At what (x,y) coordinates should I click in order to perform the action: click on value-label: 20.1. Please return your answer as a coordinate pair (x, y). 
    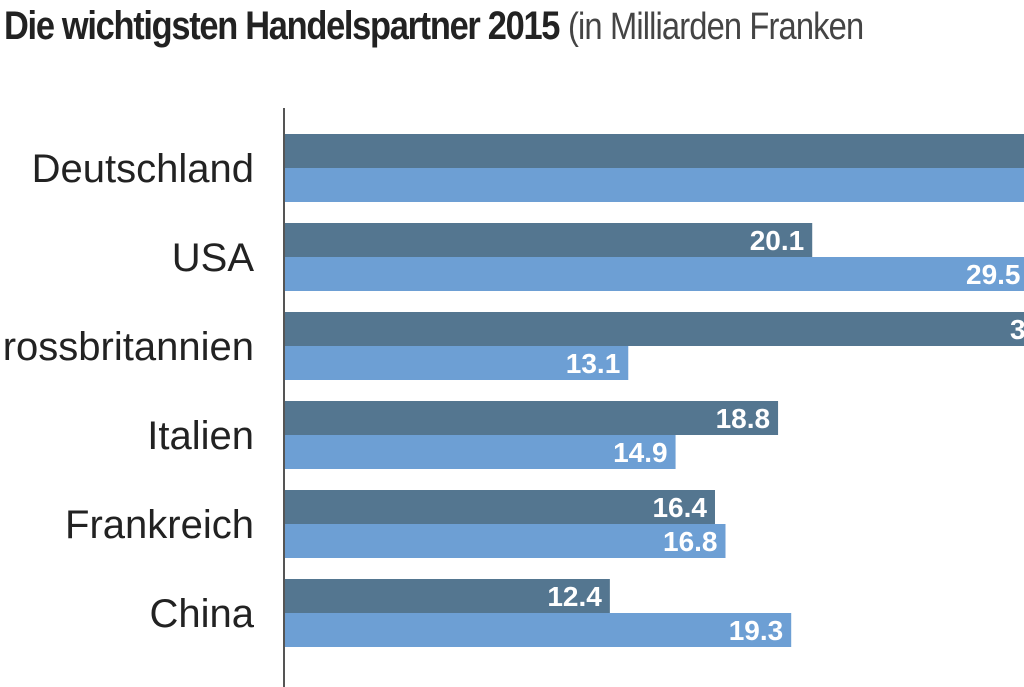
    Looking at the image, I should click on (777, 240).